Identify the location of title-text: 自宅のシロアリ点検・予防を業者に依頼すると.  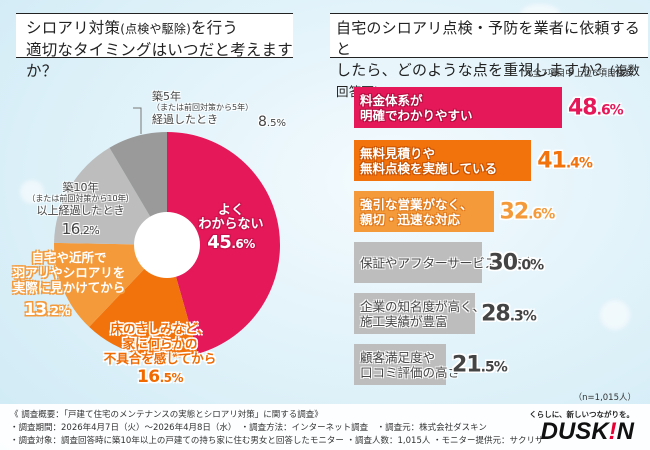
(488, 38).